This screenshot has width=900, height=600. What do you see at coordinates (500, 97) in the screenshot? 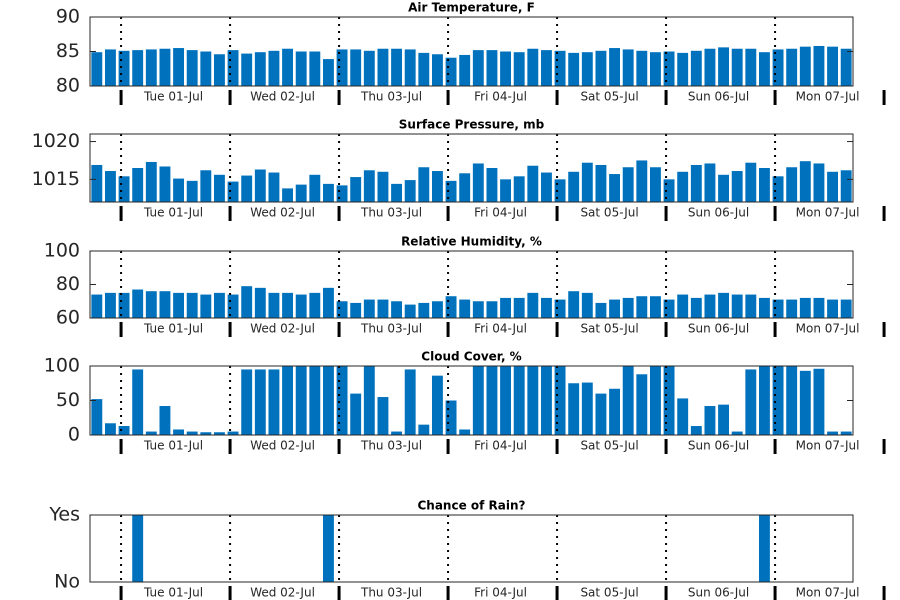
I see `x-tick-label: Fri 04-Jul` at bounding box center [500, 97].